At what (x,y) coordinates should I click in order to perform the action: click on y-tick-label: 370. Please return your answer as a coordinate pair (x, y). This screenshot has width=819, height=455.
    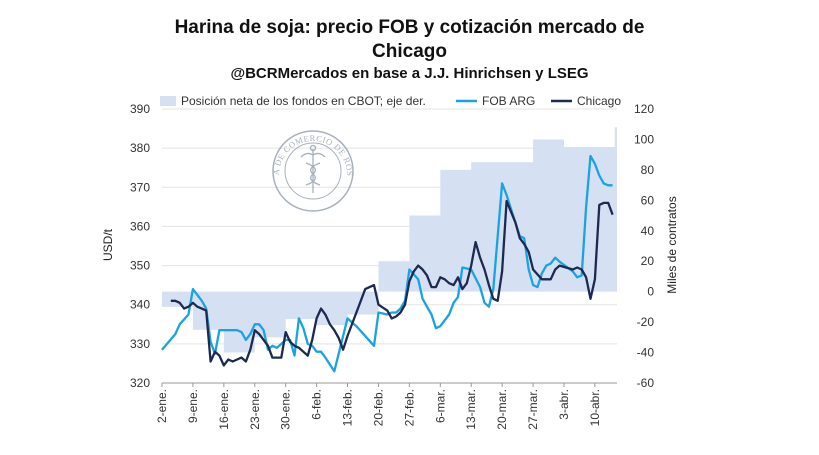
    Looking at the image, I should click on (140, 187).